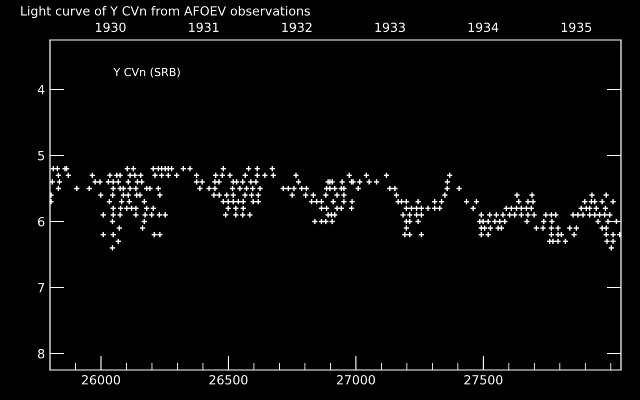 Image resolution: width=640 pixels, height=400 pixels. Describe the element at coordinates (297, 27) in the screenshot. I see `x2-tick-label: 1932` at that location.